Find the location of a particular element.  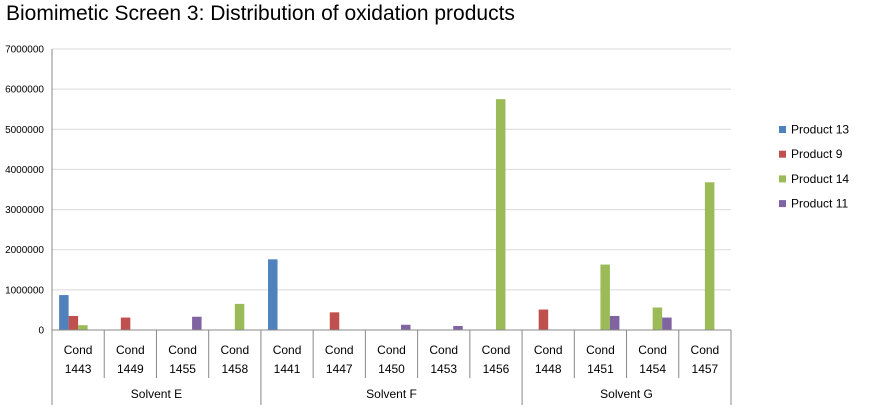

legend-label: Product 11 is located at coordinates (819, 204).